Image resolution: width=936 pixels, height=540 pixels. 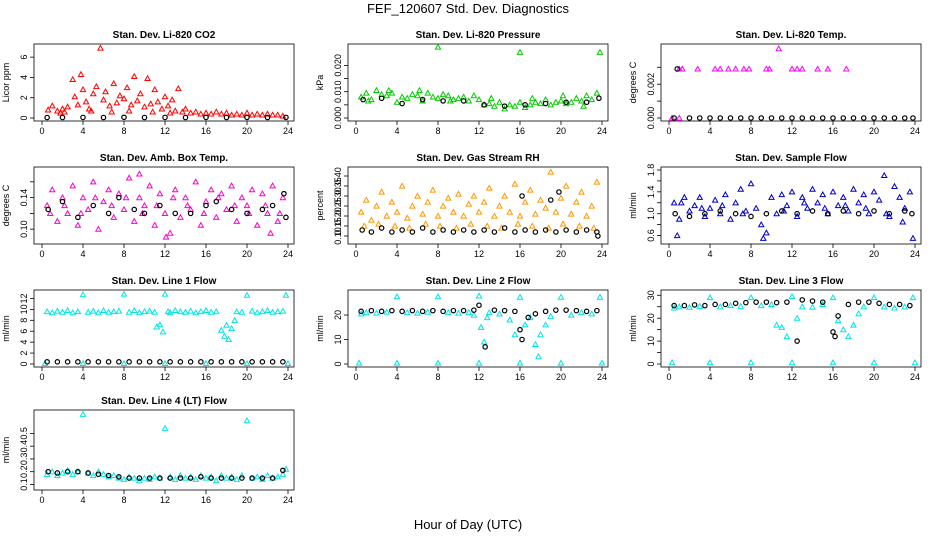 What do you see at coordinates (651, 318) in the screenshot?
I see `y-tick-label: 20` at bounding box center [651, 318].